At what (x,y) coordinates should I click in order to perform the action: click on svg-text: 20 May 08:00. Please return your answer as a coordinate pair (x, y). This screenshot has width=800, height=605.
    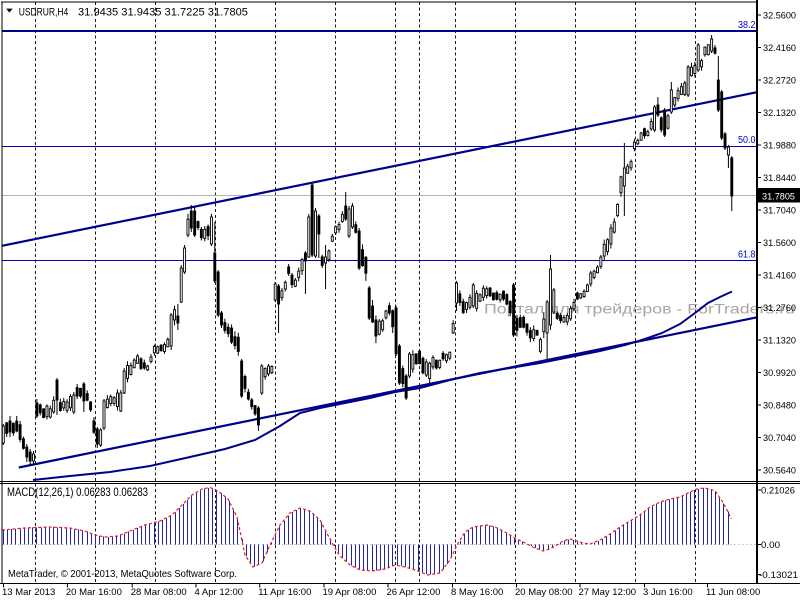
    Looking at the image, I should click on (544, 592).